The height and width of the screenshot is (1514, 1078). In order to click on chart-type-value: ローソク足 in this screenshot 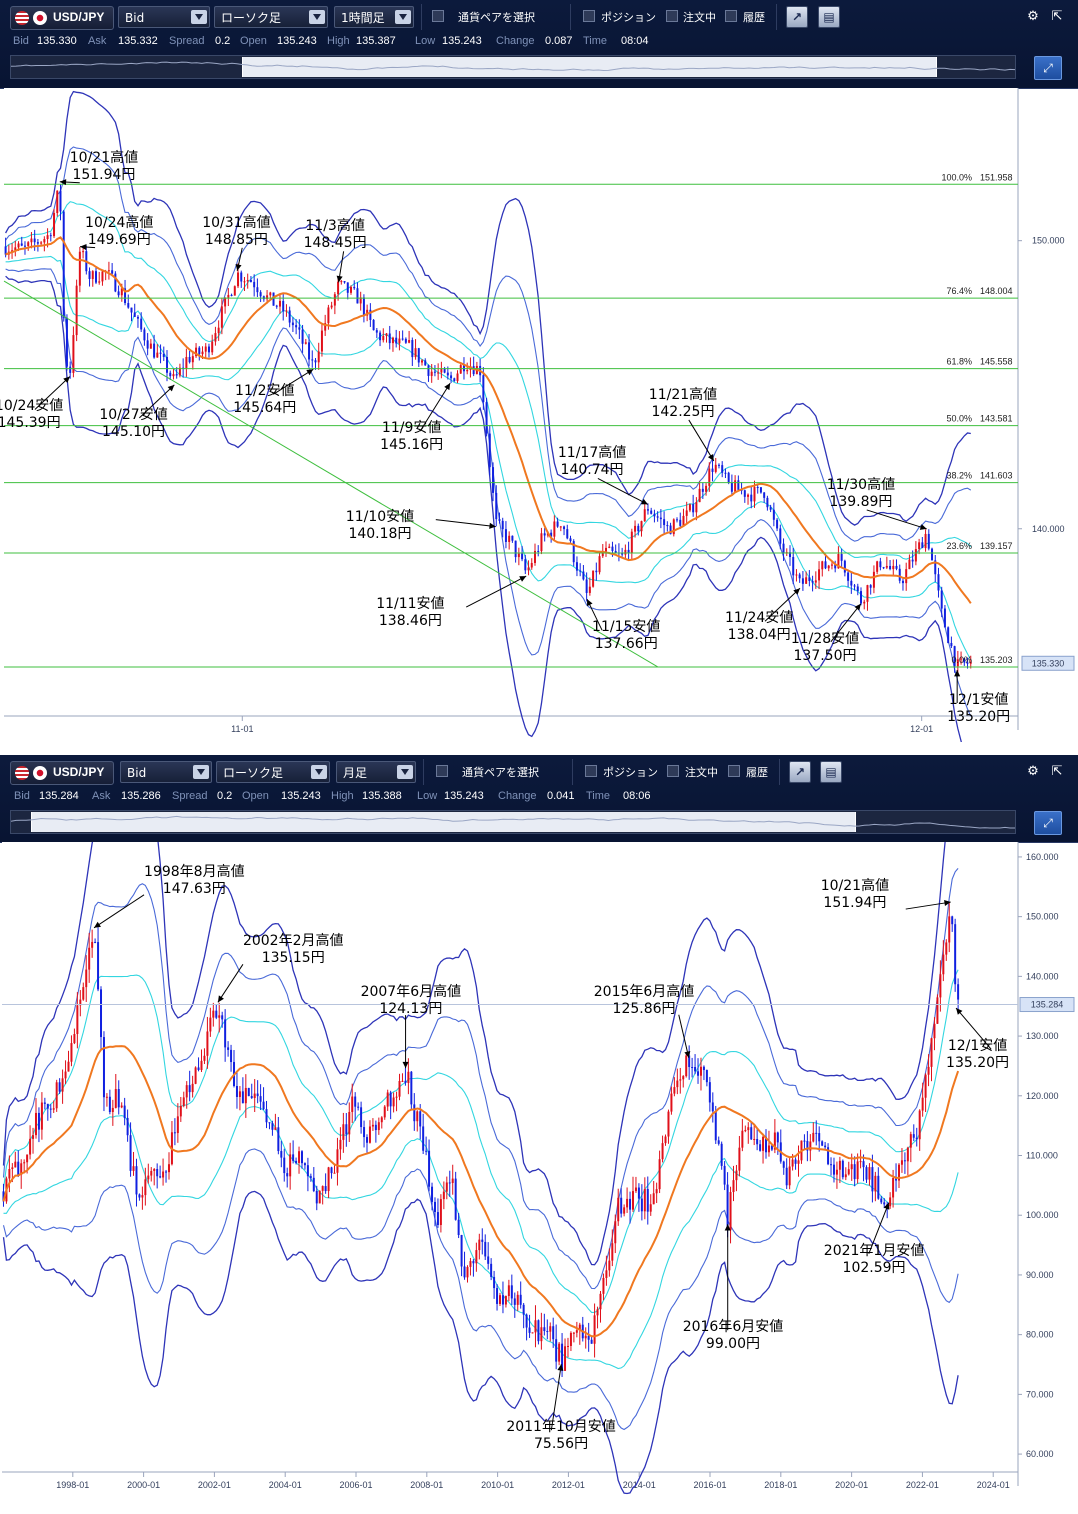, I will do `click(253, 773)`.